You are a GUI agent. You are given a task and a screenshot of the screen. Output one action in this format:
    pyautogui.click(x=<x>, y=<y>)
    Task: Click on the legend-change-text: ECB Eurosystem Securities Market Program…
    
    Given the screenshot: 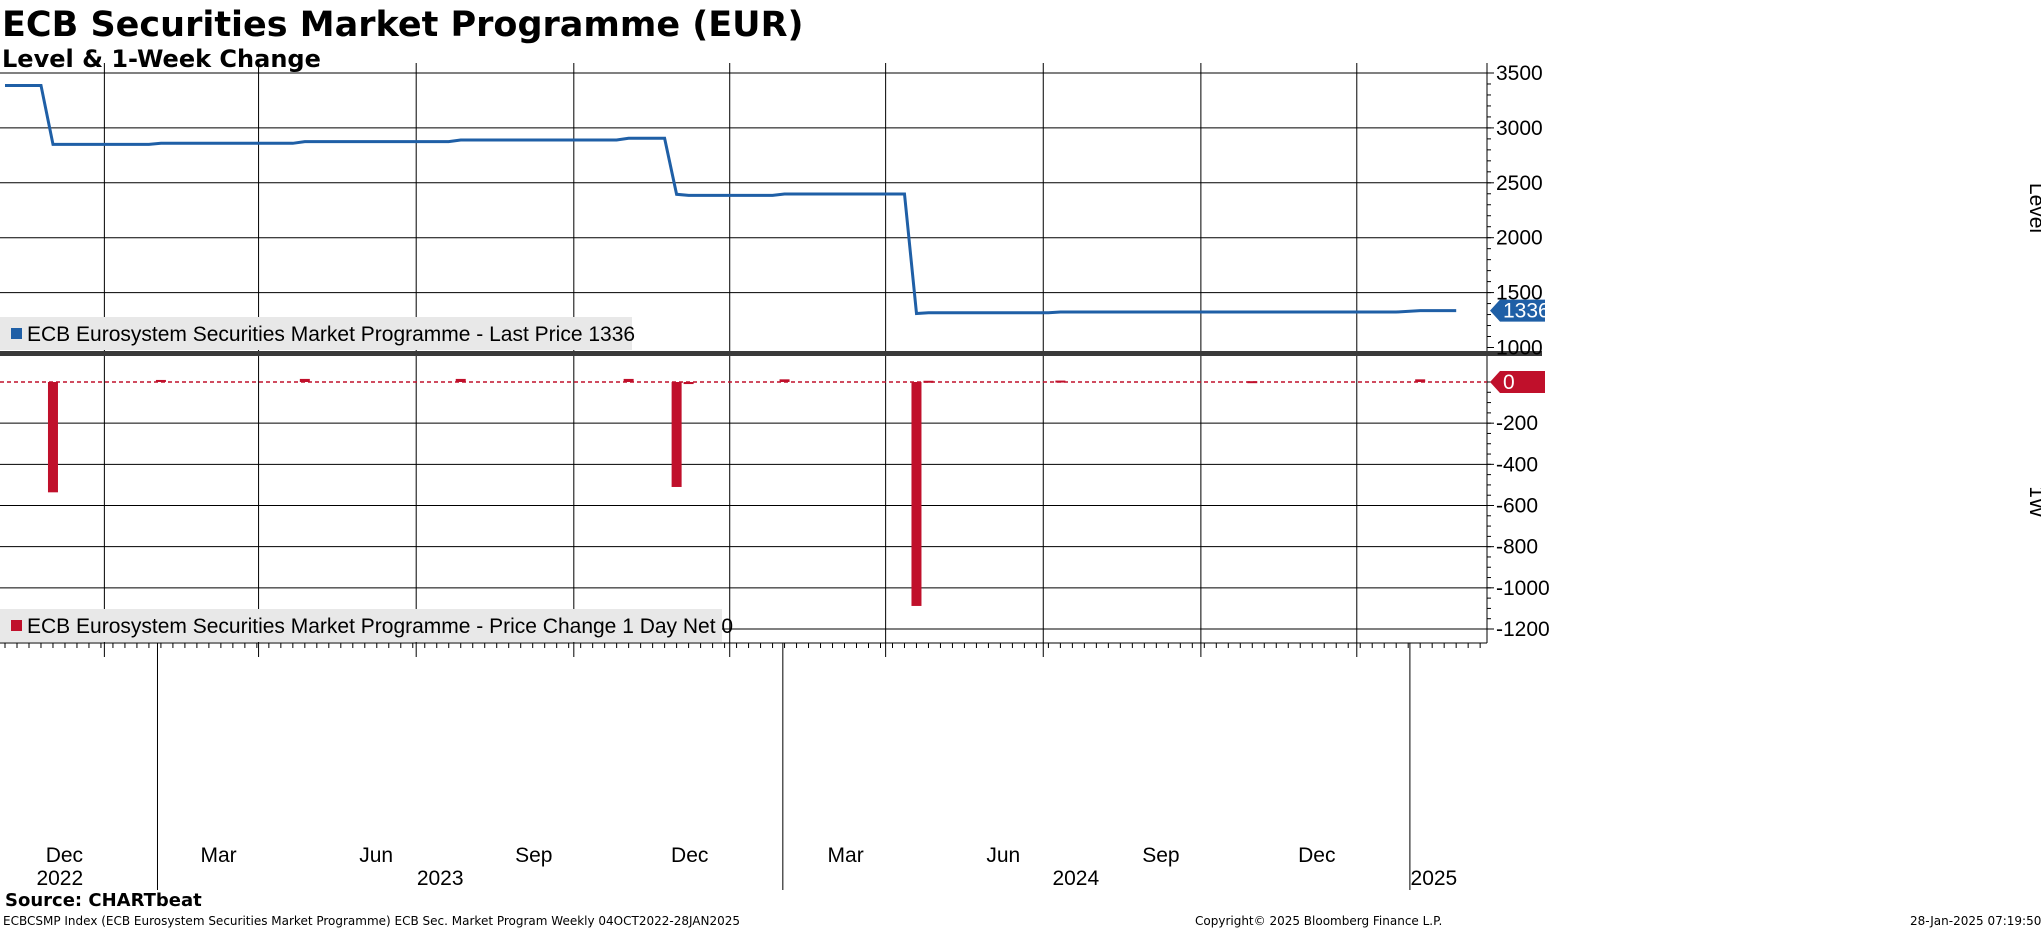 What is the action you would take?
    pyautogui.click(x=380, y=626)
    